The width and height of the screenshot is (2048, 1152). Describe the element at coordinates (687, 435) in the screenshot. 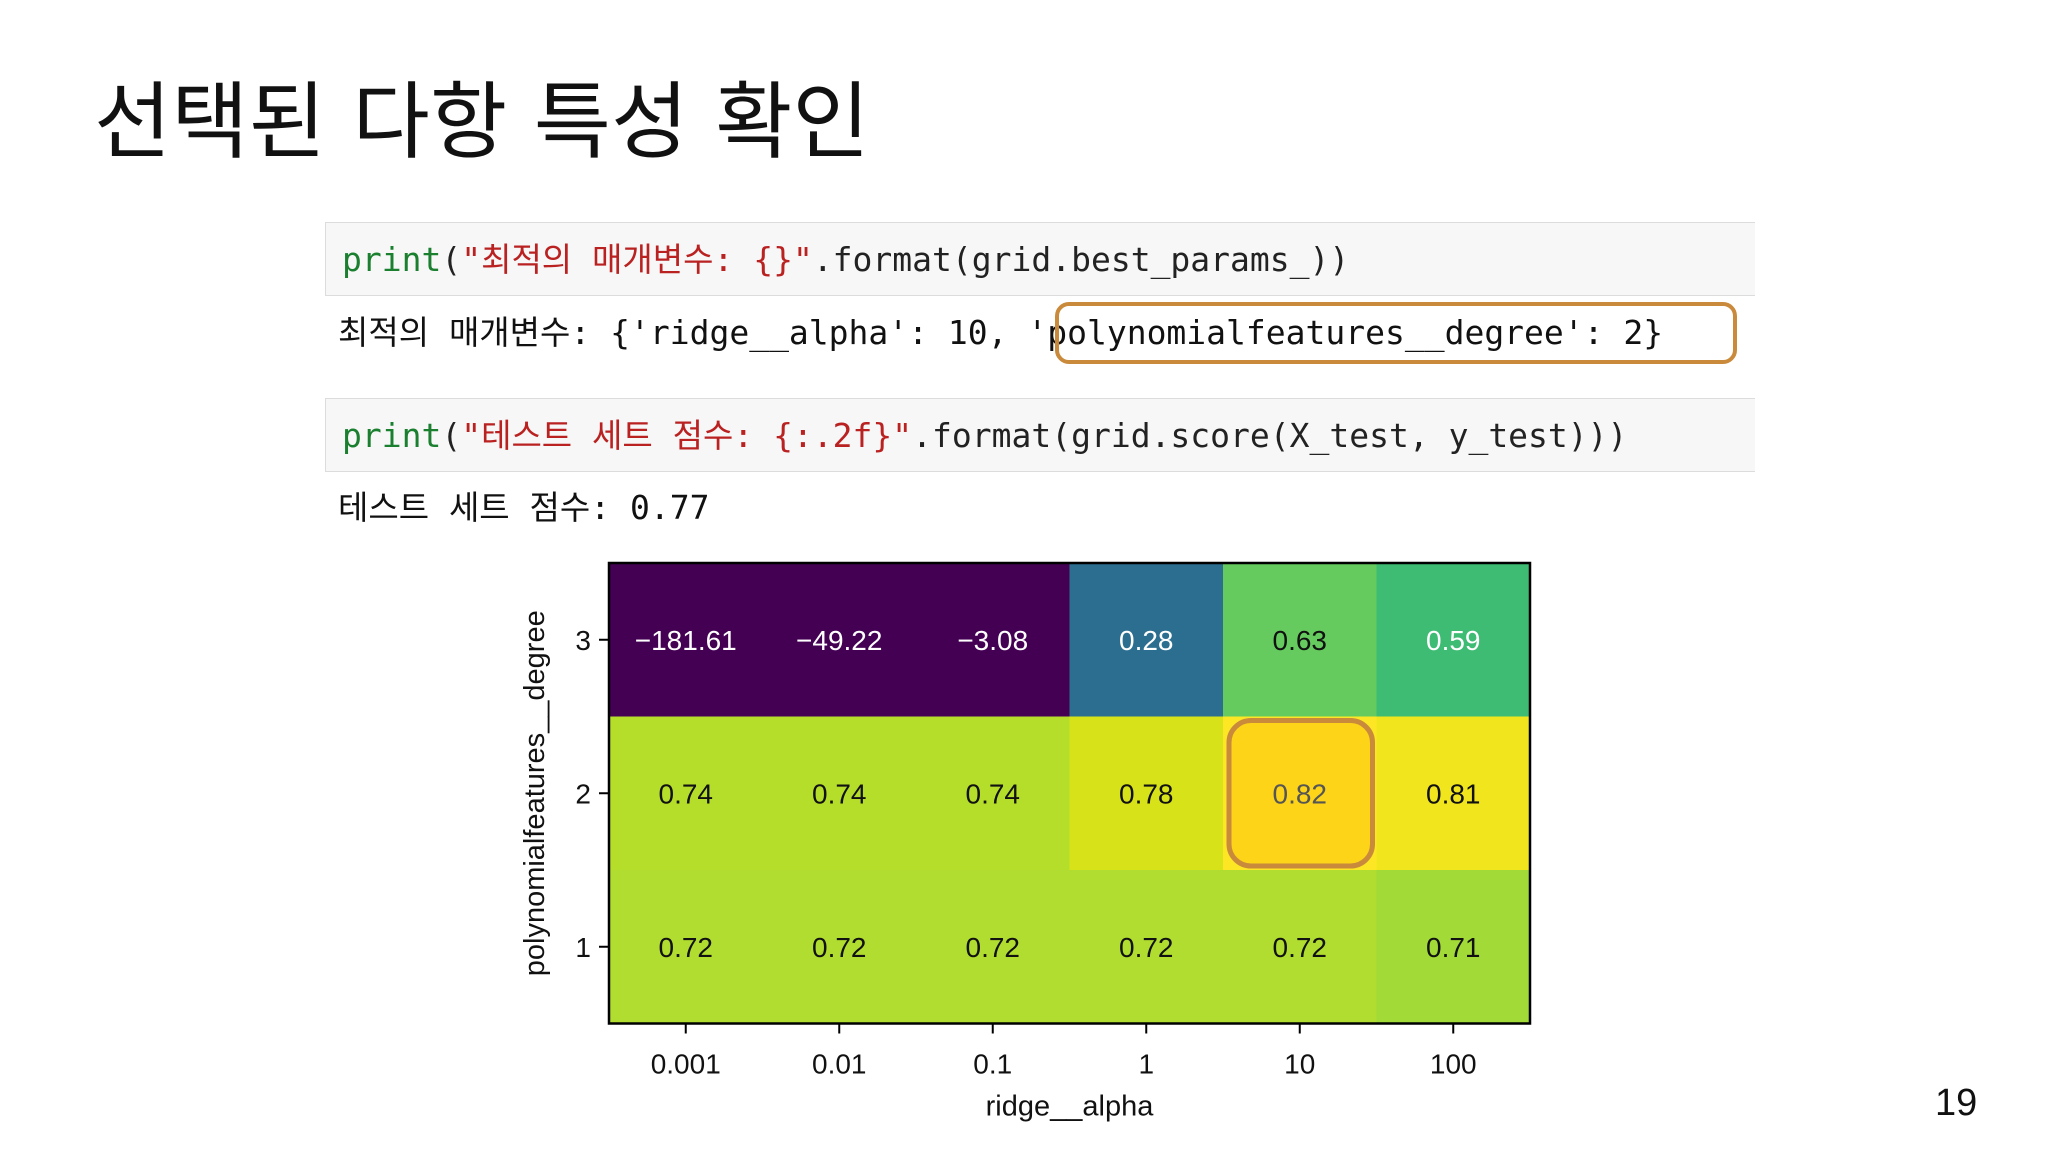

I see `code-format-string: "테스트 세트 점수: {:.2f}"` at that location.